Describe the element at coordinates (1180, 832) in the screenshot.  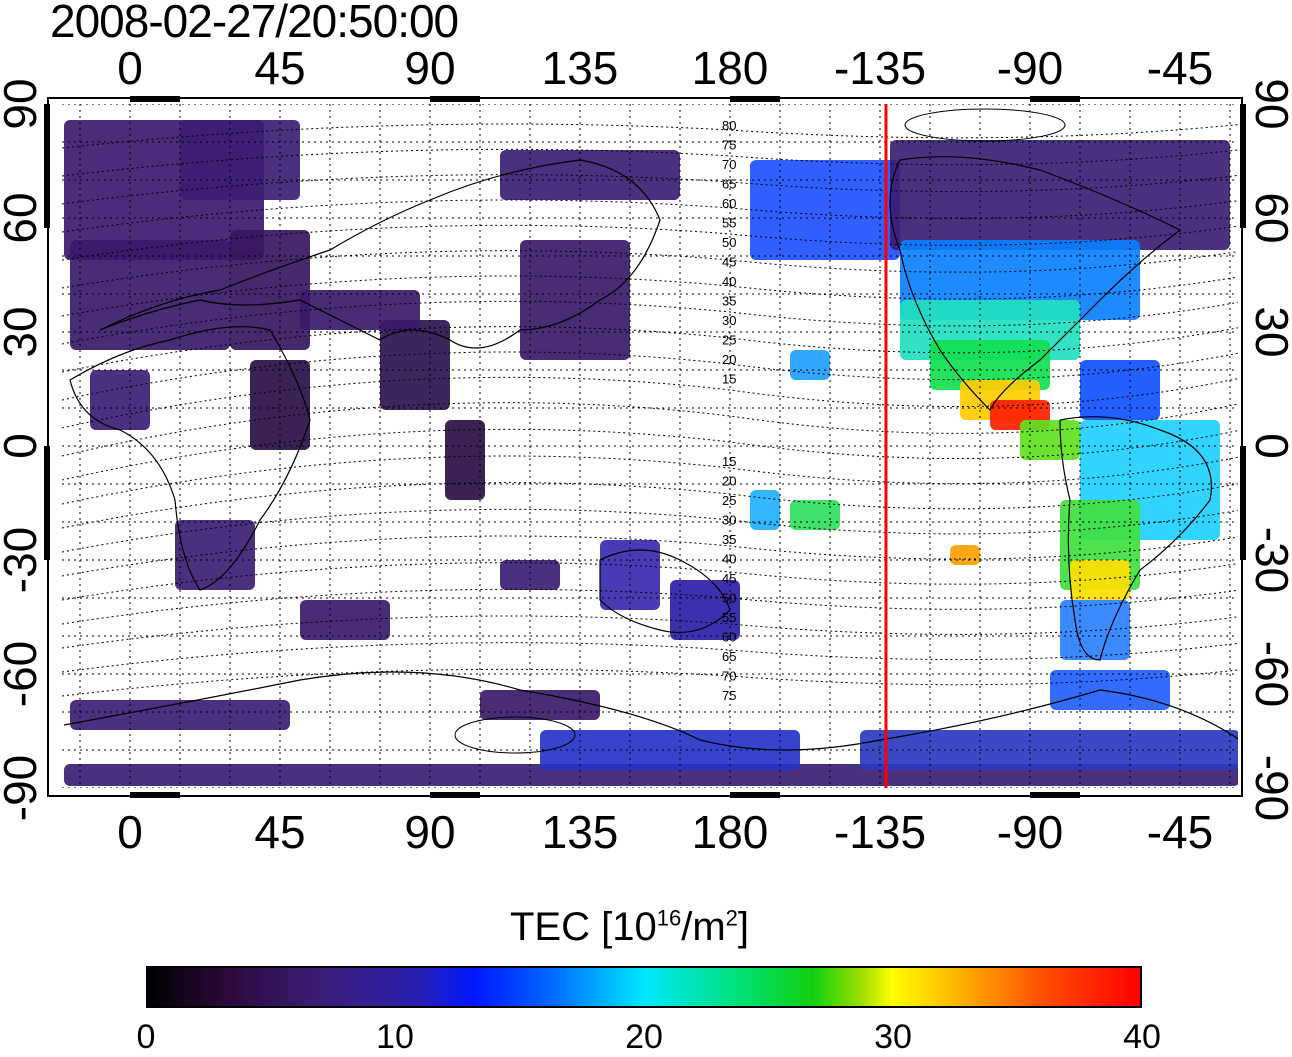
I see `lon-tick-label: -45` at that location.